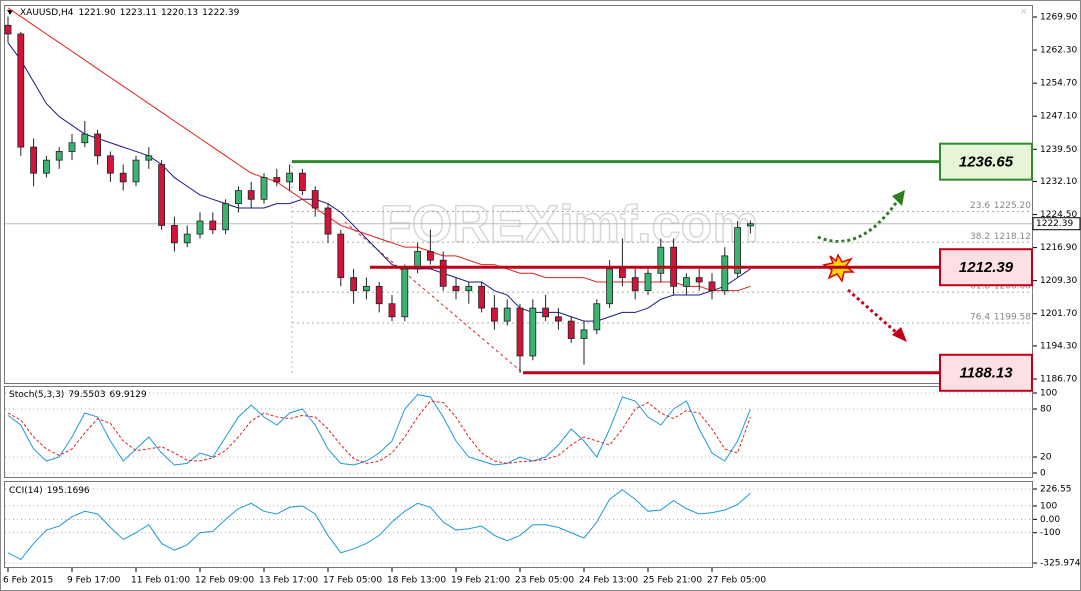  What do you see at coordinates (899, 334) in the screenshot?
I see `down-arrowhead` at bounding box center [899, 334].